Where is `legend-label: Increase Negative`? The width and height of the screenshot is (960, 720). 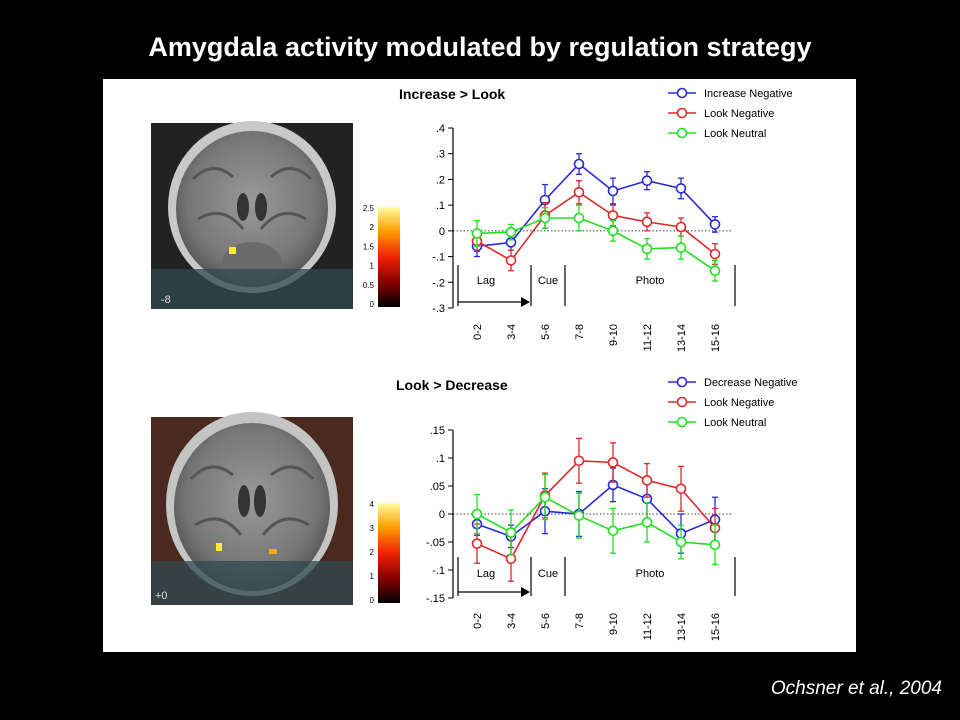
legend-label: Increase Negative is located at coordinates (748, 94).